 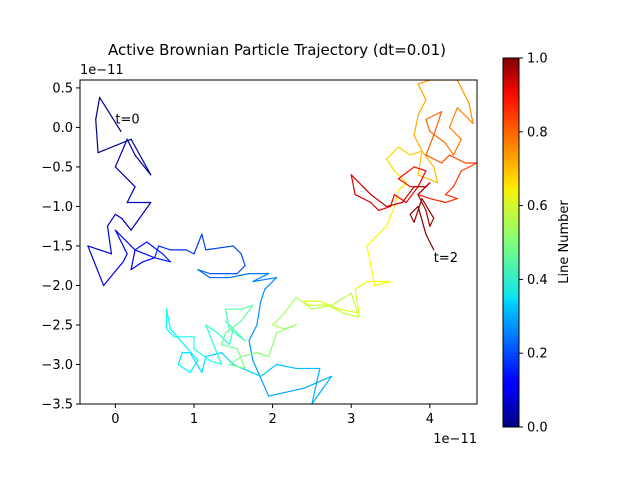 What do you see at coordinates (533, 244) in the screenshot?
I see `colorbar-ticks: 0.0 0.2 0.4 0.6 0.8 1.0` at bounding box center [533, 244].